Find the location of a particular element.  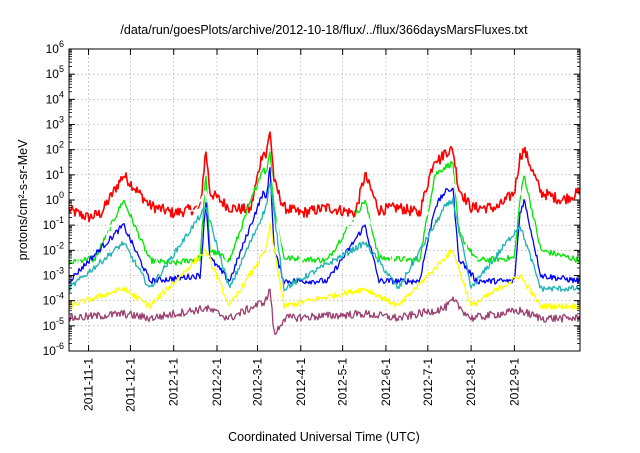

y-tick-label: 10² is located at coordinates (55, 148).